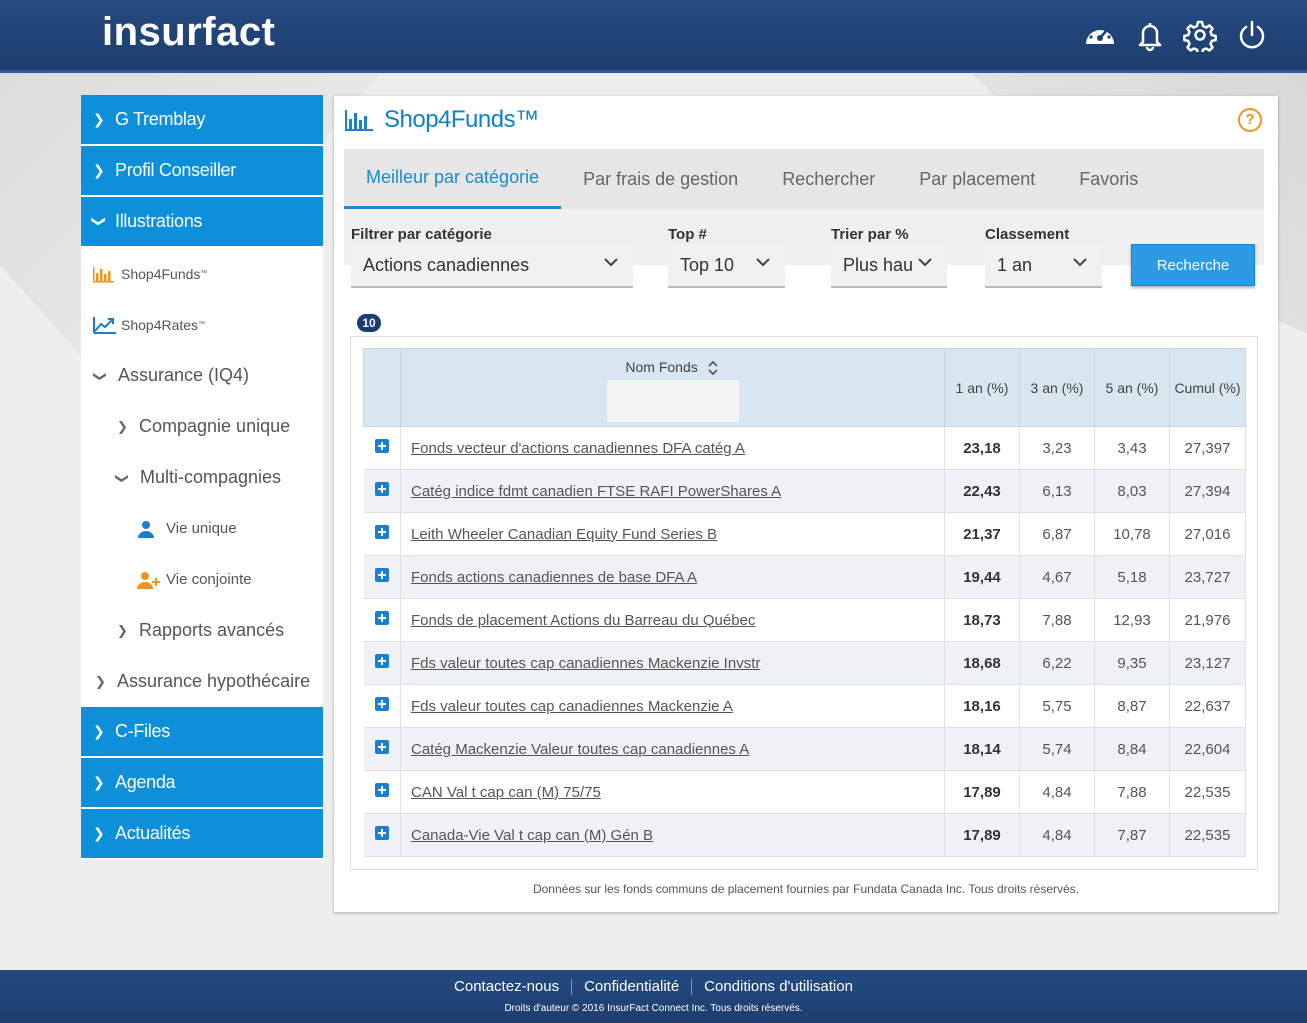 This screenshot has width=1307, height=1023. What do you see at coordinates (672, 792) in the screenshot?
I see `fund-name-link: CAN Val t cap can (M) 75/75` at bounding box center [672, 792].